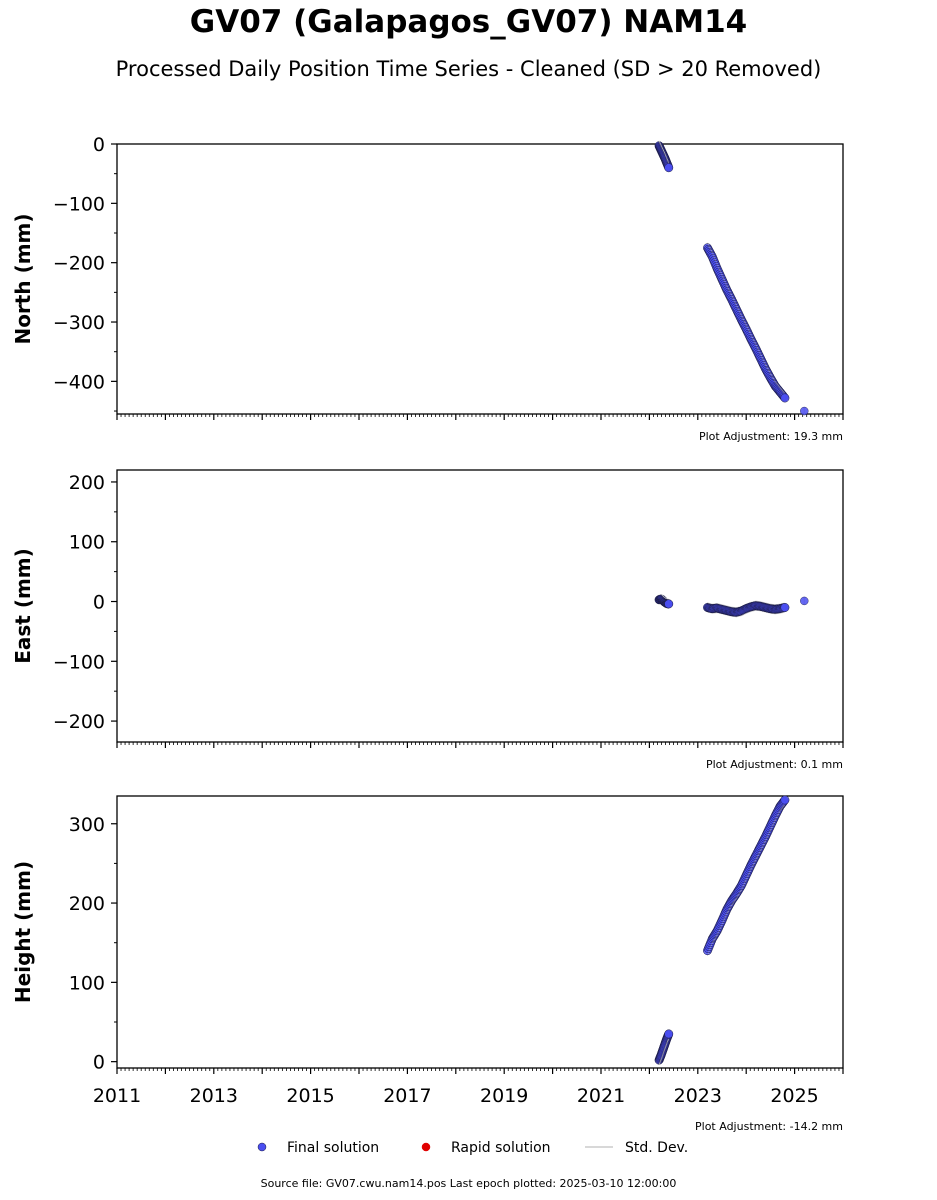 This screenshot has width=937, height=1200. I want to click on x-tick-label: 2015, so click(310, 1096).